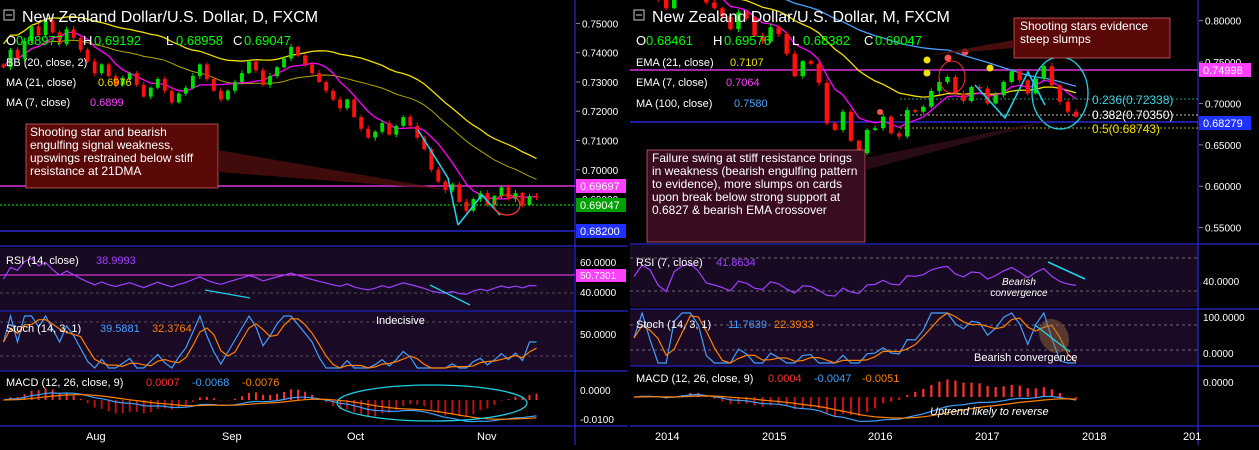 This screenshot has width=1259, height=450. I want to click on rsi-level-tag, so click(601, 275).